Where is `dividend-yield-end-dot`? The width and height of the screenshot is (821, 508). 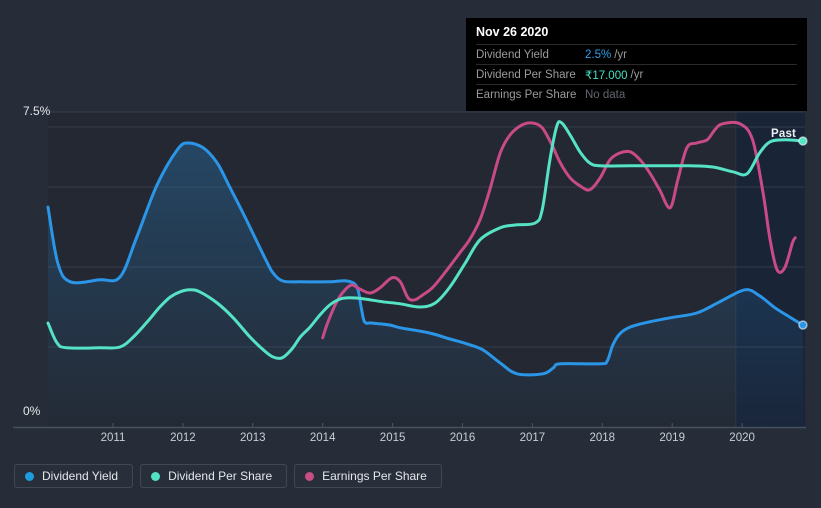 dividend-yield-end-dot is located at coordinates (803, 325).